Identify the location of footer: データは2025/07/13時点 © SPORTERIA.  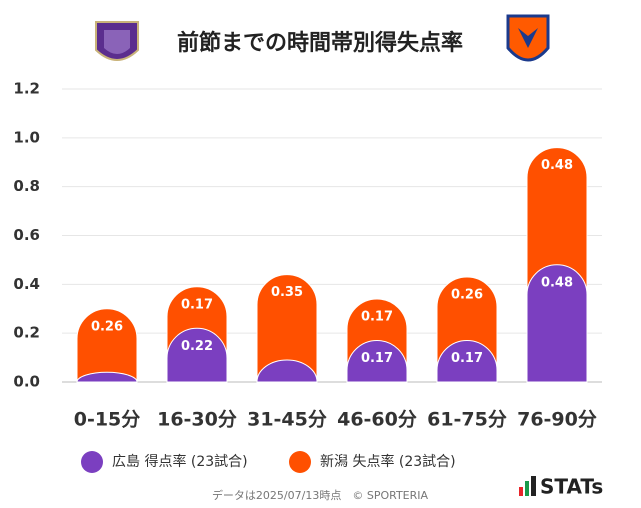
(320, 495).